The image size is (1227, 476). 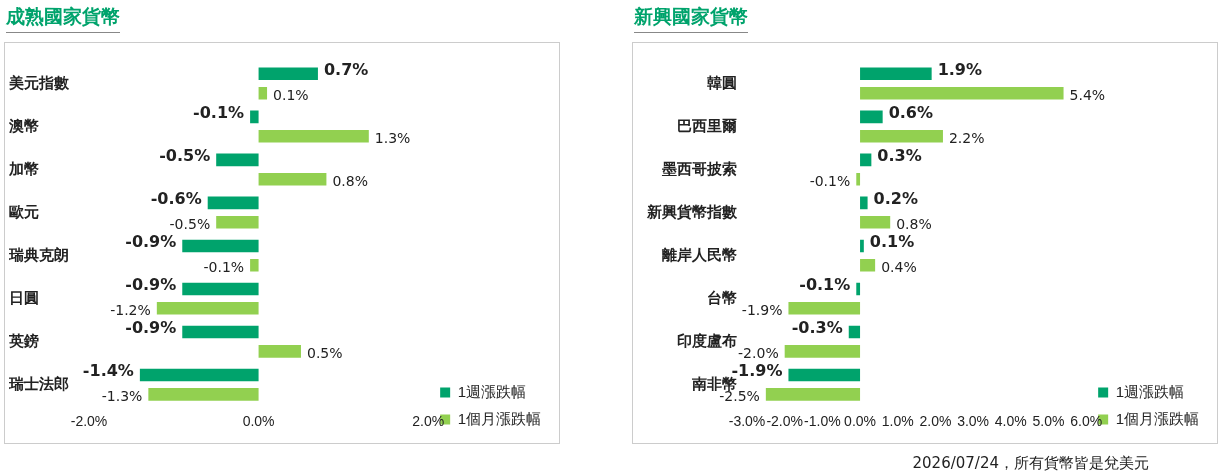 What do you see at coordinates (960, 69) in the screenshot?
I see `data-label: 1.9%` at bounding box center [960, 69].